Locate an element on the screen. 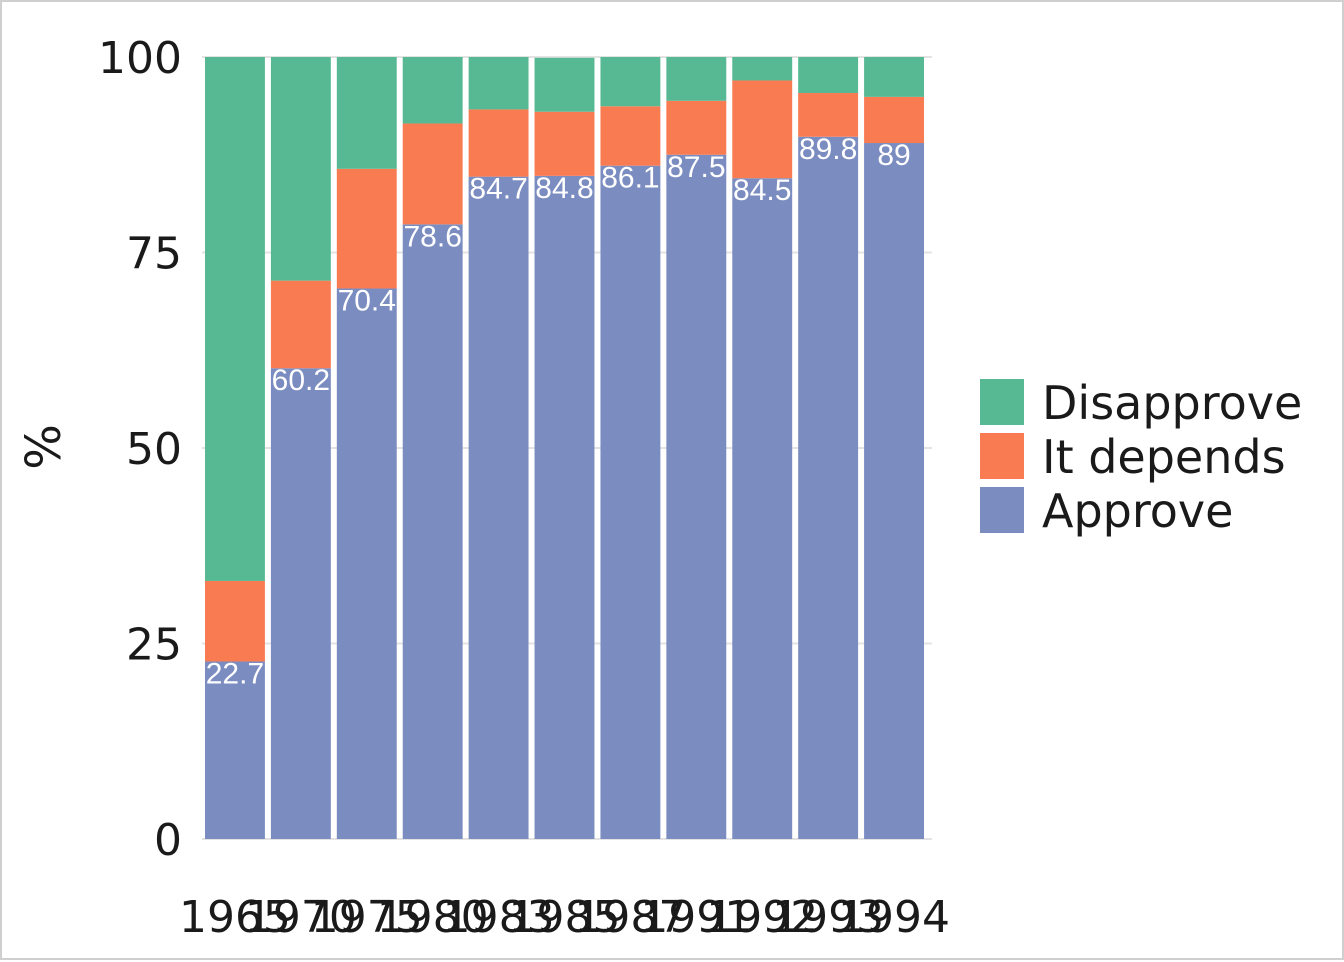 This screenshot has height=962, width=1344. x-tick-label: 1992 is located at coordinates (762, 917).